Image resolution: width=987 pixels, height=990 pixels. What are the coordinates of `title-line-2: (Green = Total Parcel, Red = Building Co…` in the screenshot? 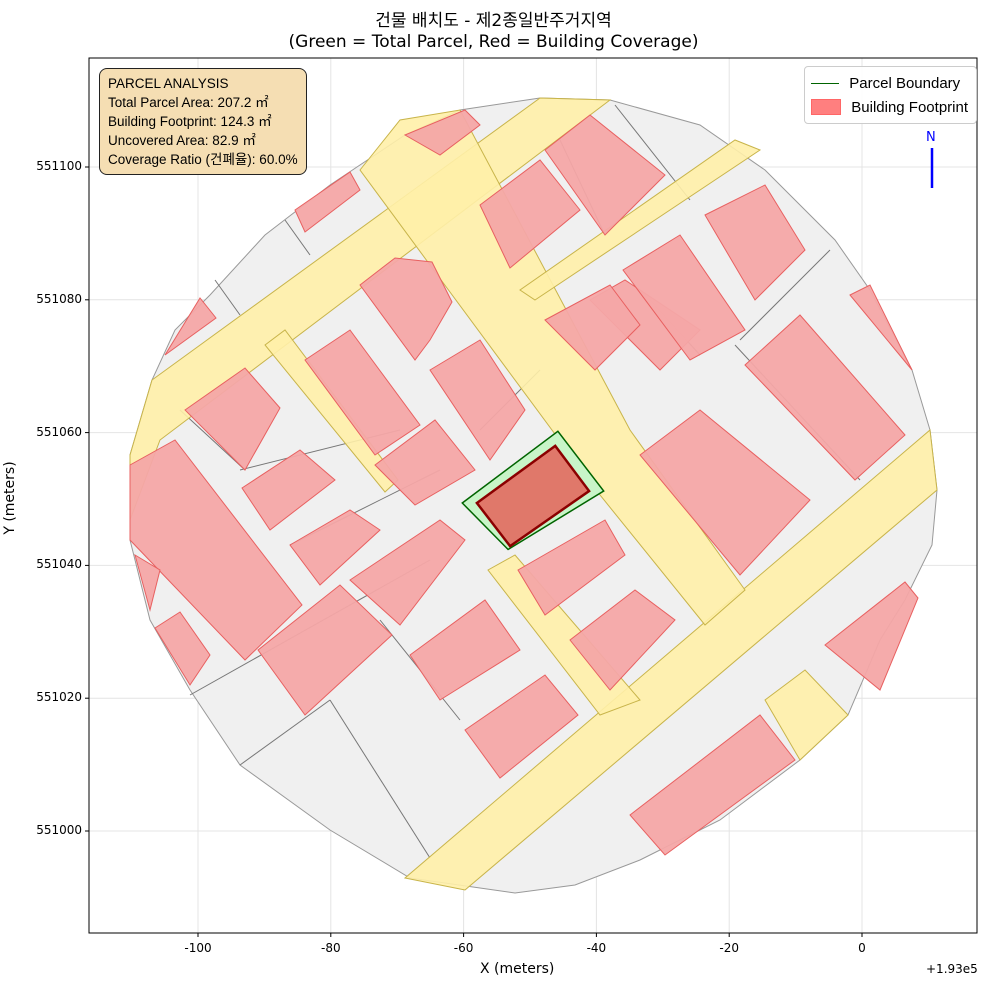 It's located at (493, 42).